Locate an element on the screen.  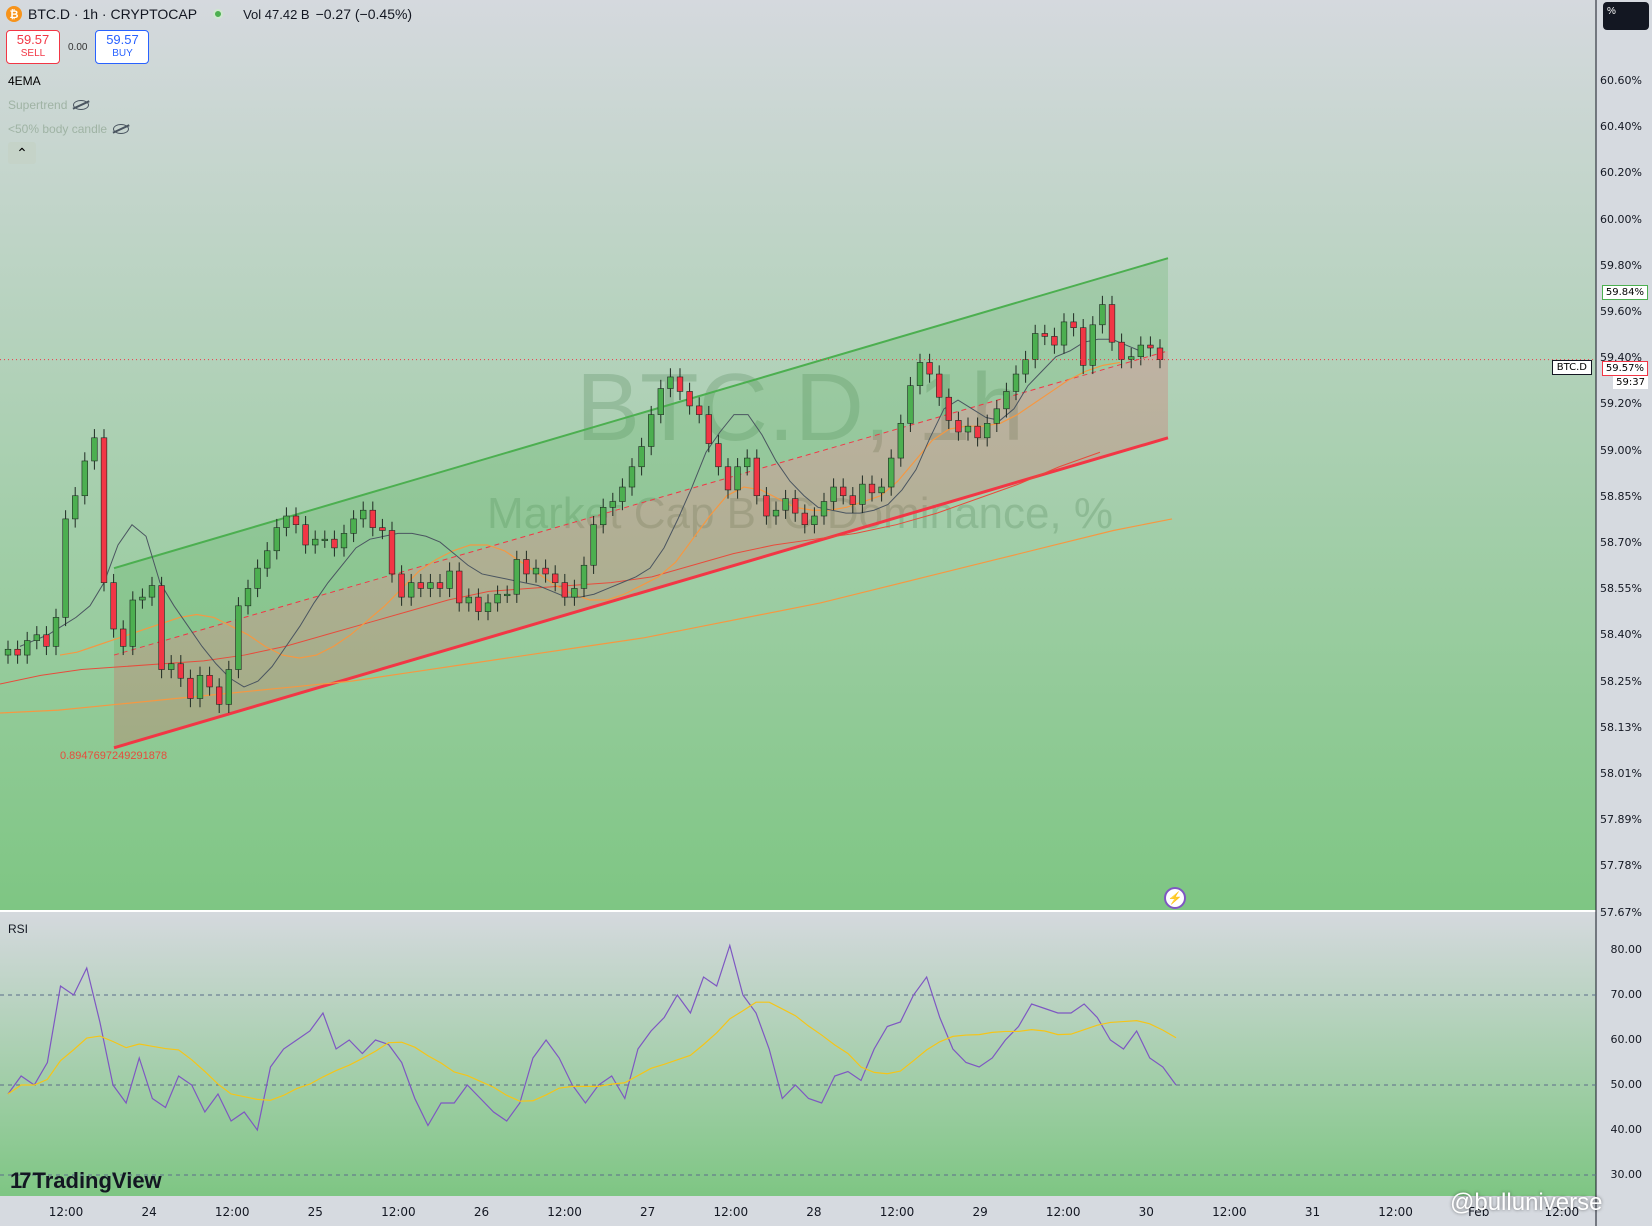
symbol-line: BTC.D · 1h · CRYPTOCAP is located at coordinates (113, 14).